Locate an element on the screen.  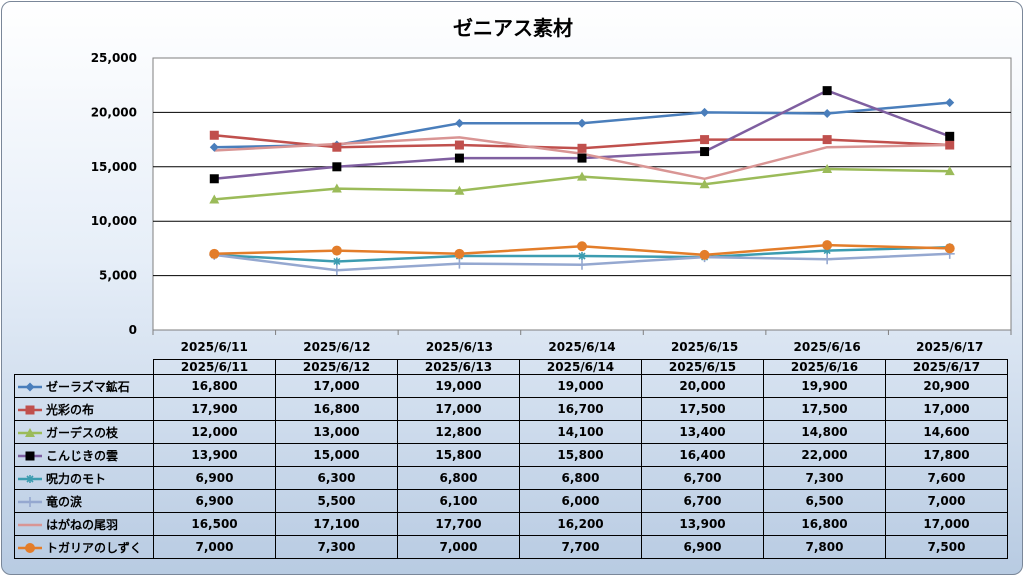
series-name-label: ゼーラズマ鉱石 is located at coordinates (88, 386).